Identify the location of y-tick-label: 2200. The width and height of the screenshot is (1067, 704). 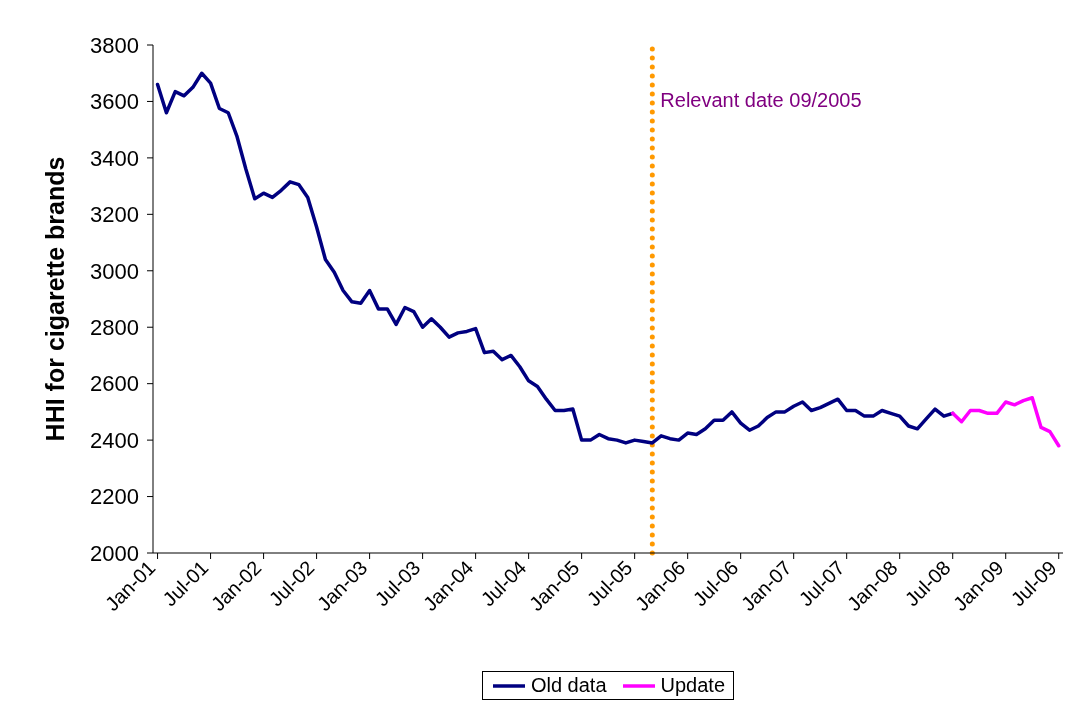
(114, 497).